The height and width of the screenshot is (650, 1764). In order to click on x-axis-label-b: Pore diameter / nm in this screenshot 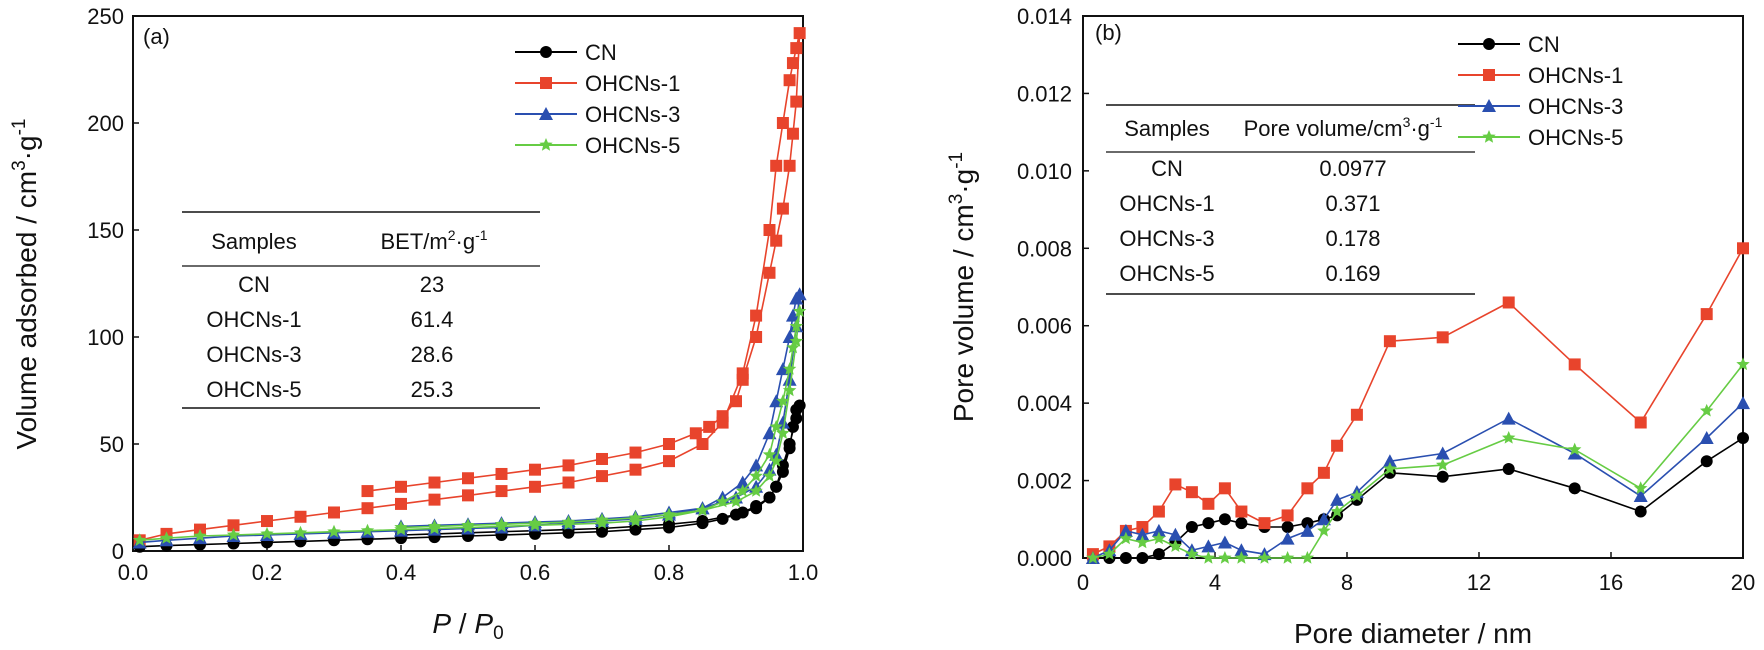, I will do `click(1413, 633)`.